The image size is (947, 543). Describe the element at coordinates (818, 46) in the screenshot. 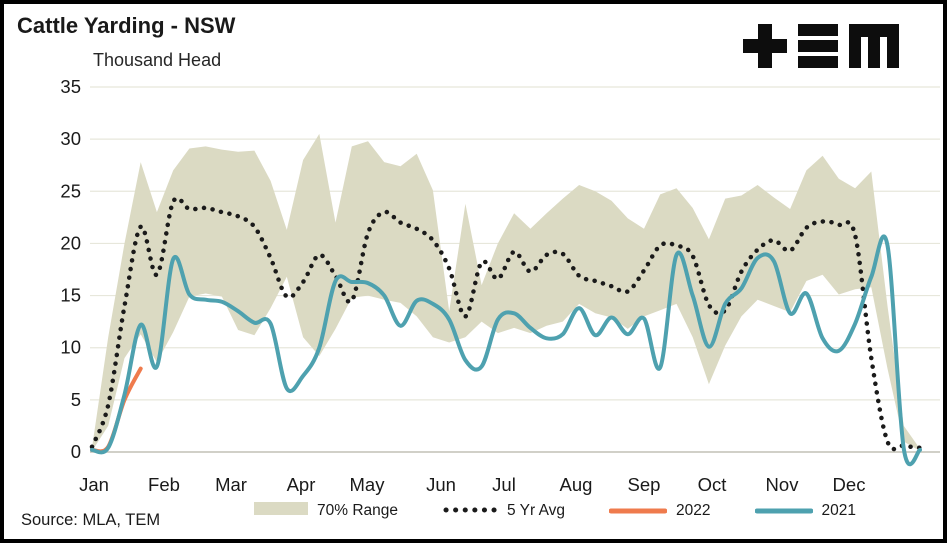

I see `triple-bar-icon` at that location.